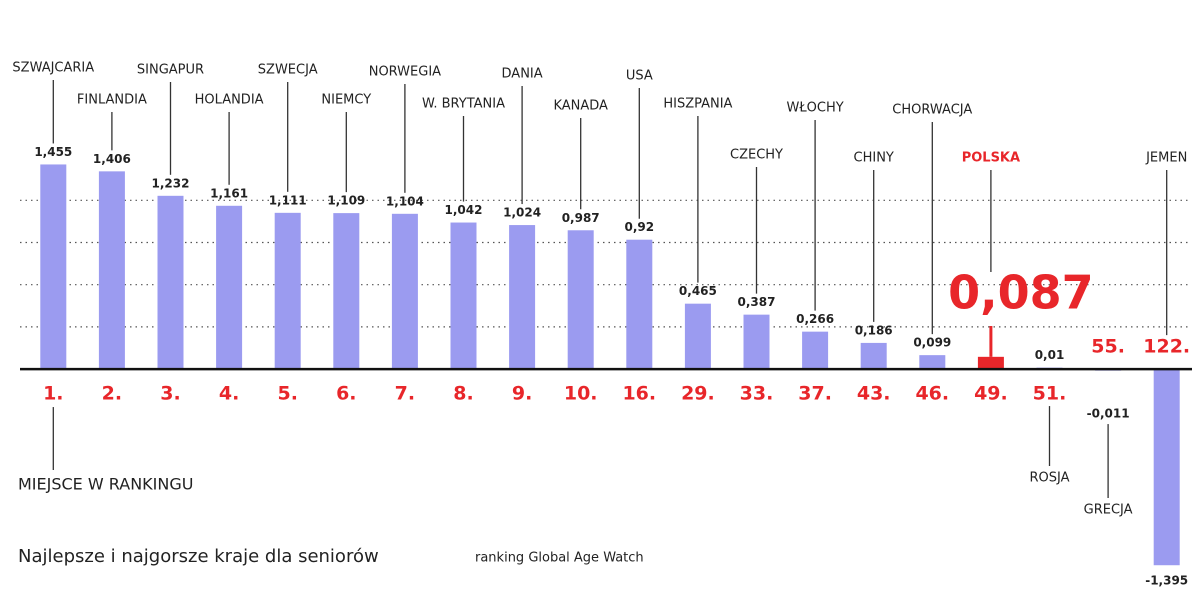 The height and width of the screenshot is (589, 1200). What do you see at coordinates (697, 104) in the screenshot?
I see `country-label: HISZPANIA` at bounding box center [697, 104].